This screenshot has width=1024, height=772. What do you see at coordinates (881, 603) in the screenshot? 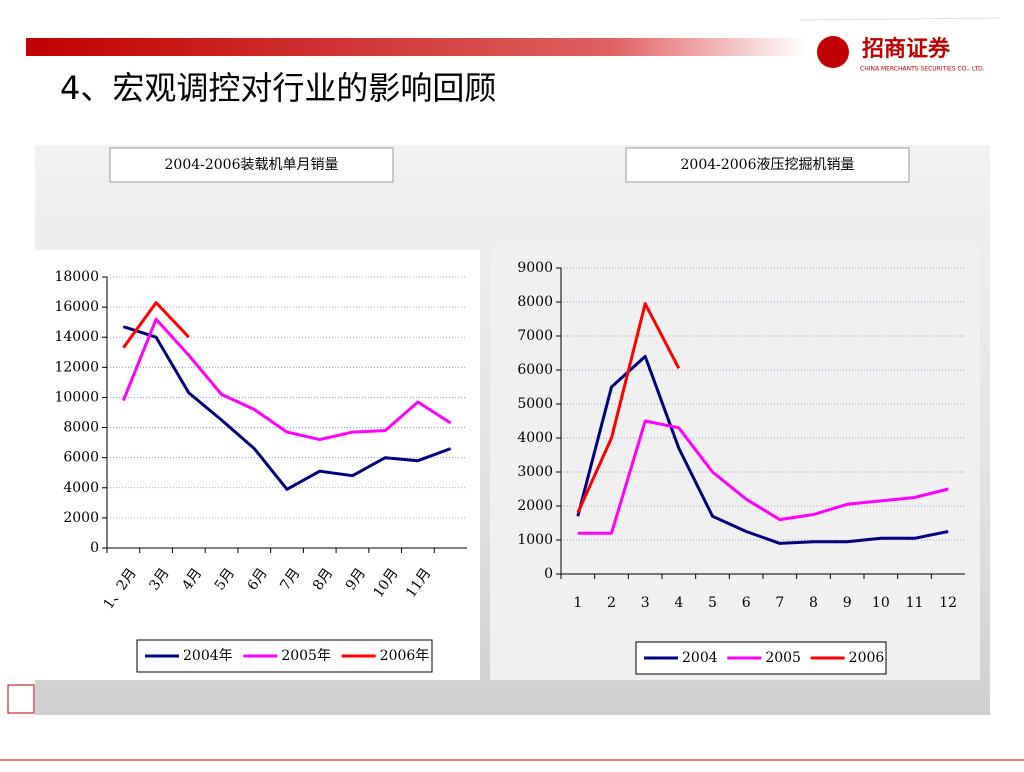
I see `x-tick-label: 10` at bounding box center [881, 603].